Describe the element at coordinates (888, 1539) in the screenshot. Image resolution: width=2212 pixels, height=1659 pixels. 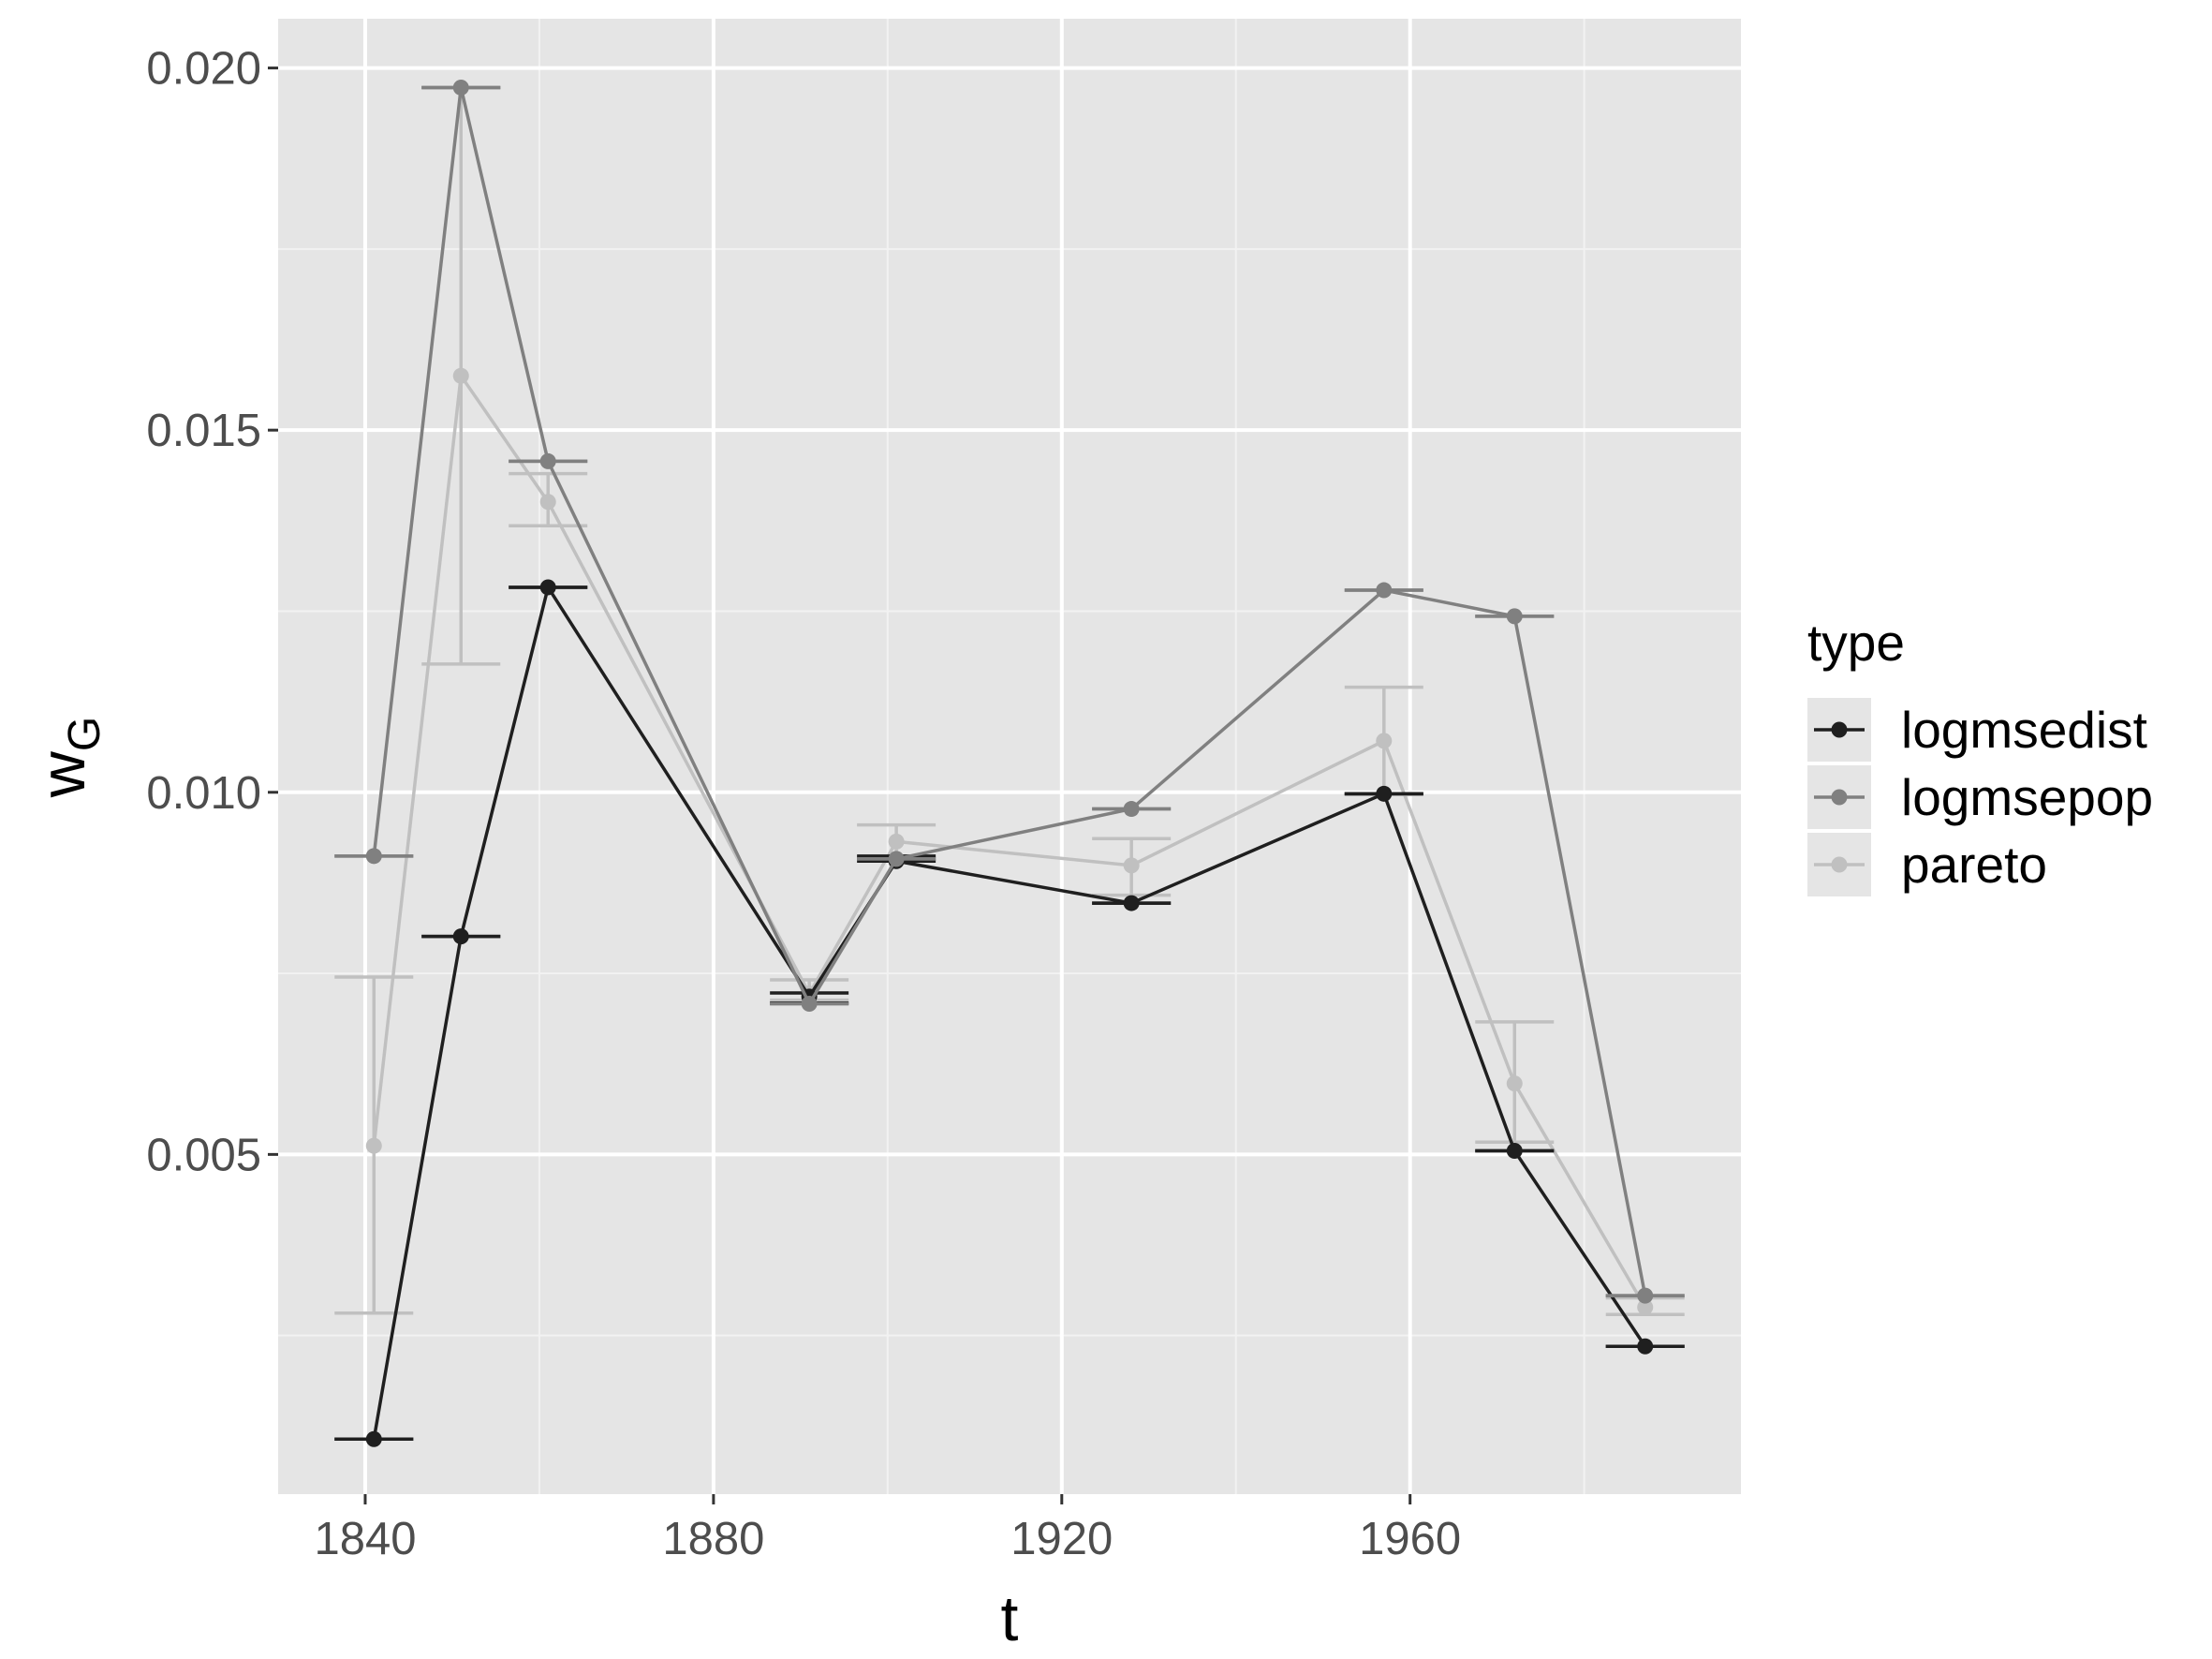
I see `x-tick-labels: 1840 1880 1920 1960` at that location.